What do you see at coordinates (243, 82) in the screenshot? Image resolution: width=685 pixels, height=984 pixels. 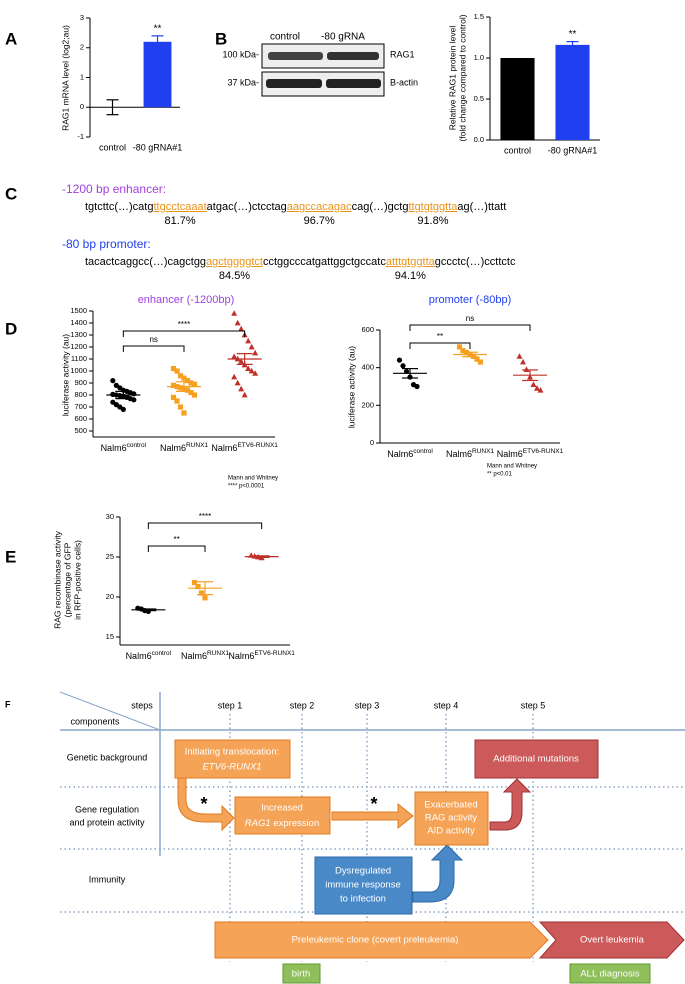 I see `marker-label: 37 kDa-` at bounding box center [243, 82].